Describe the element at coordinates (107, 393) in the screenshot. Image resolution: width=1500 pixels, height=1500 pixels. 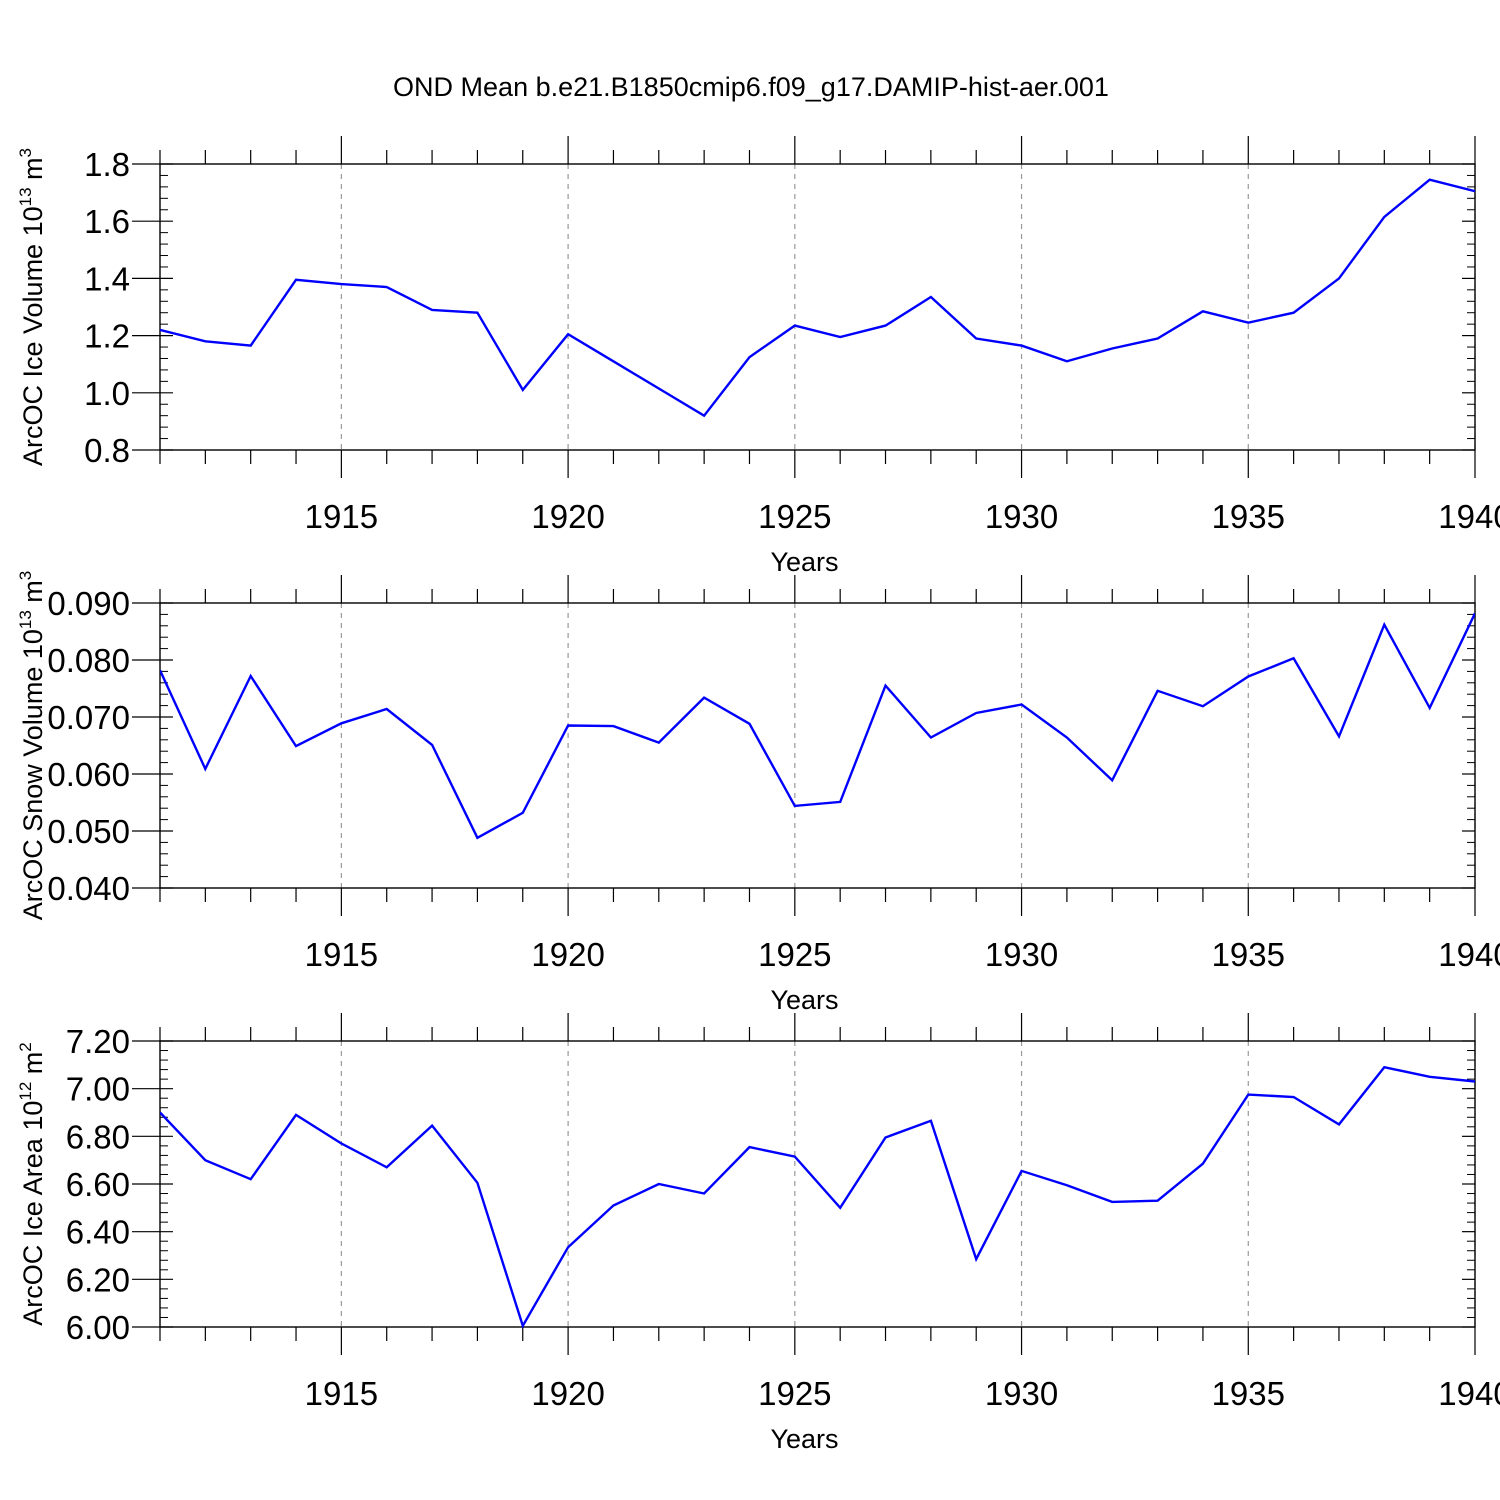
I see `y-tick-label: 1.0` at that location.